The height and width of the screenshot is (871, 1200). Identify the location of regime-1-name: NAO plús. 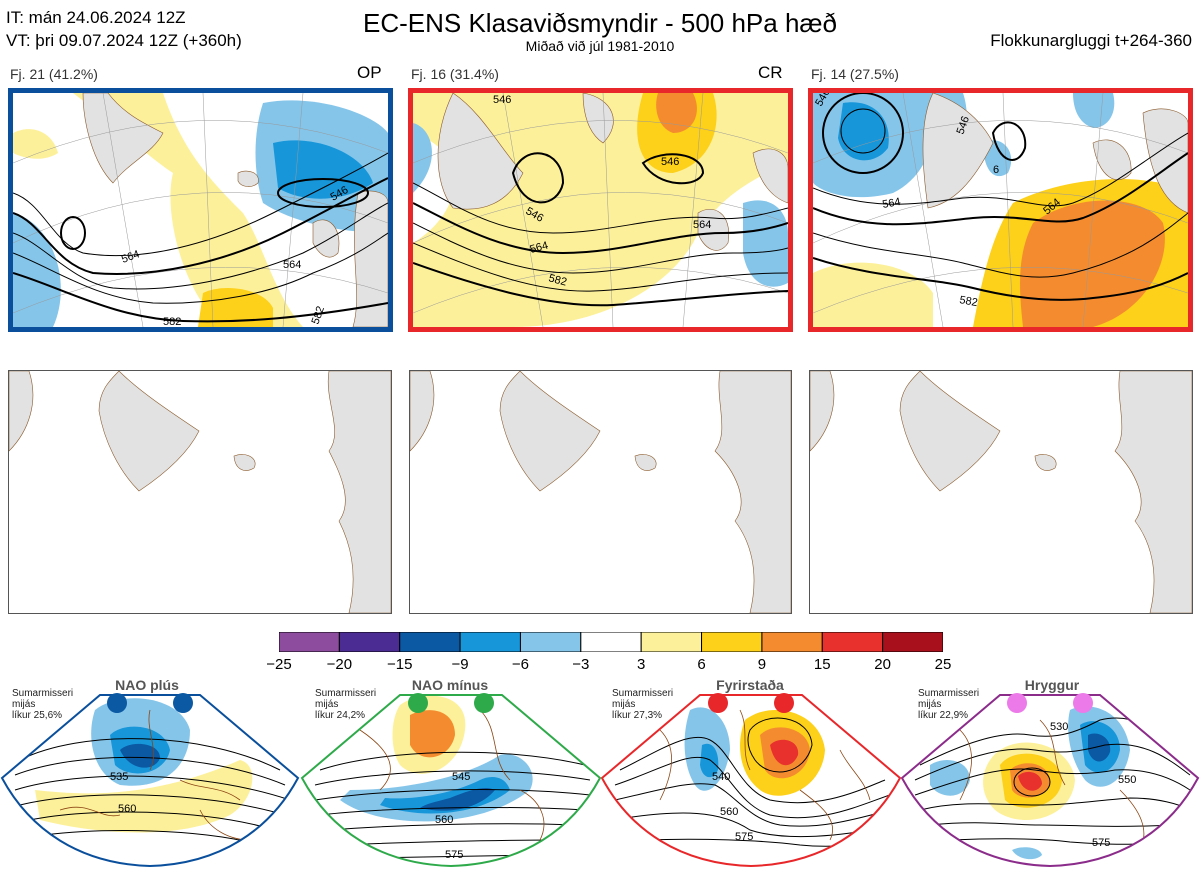
(147, 685).